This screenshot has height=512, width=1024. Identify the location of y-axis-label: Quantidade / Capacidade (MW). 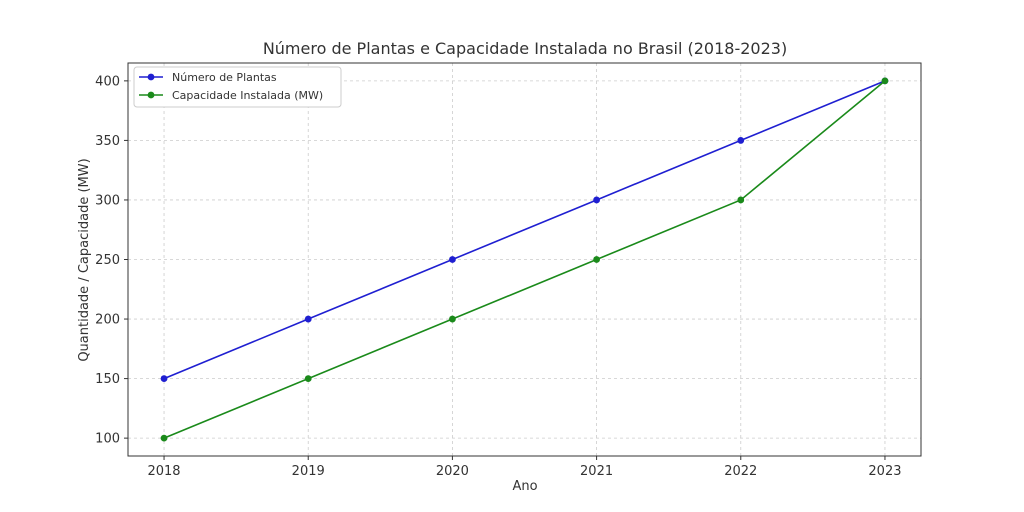
(84, 259).